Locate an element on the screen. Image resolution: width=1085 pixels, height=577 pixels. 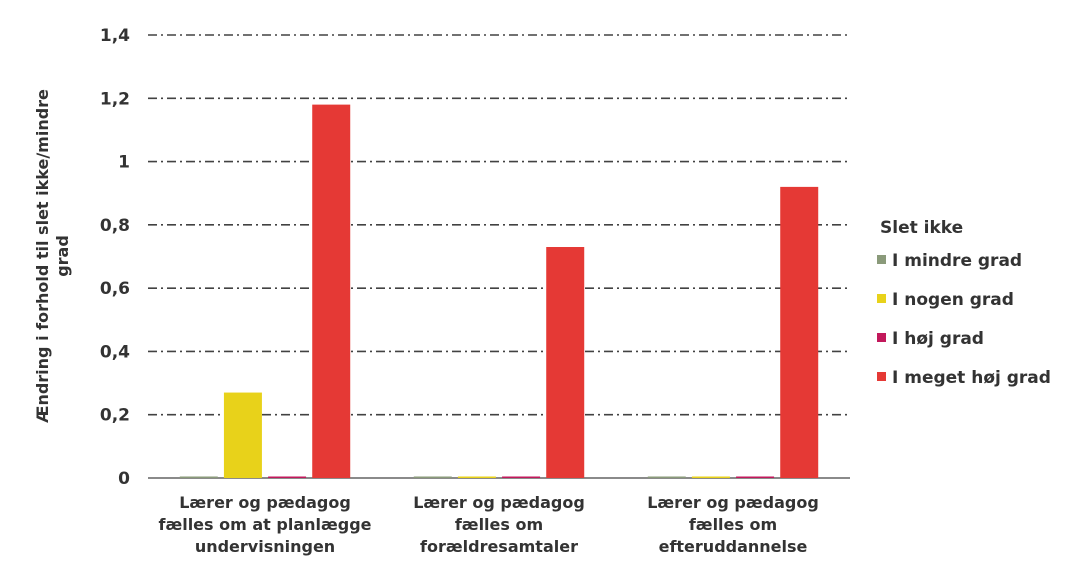
y-tick-label: 0,4 is located at coordinates (115, 352).